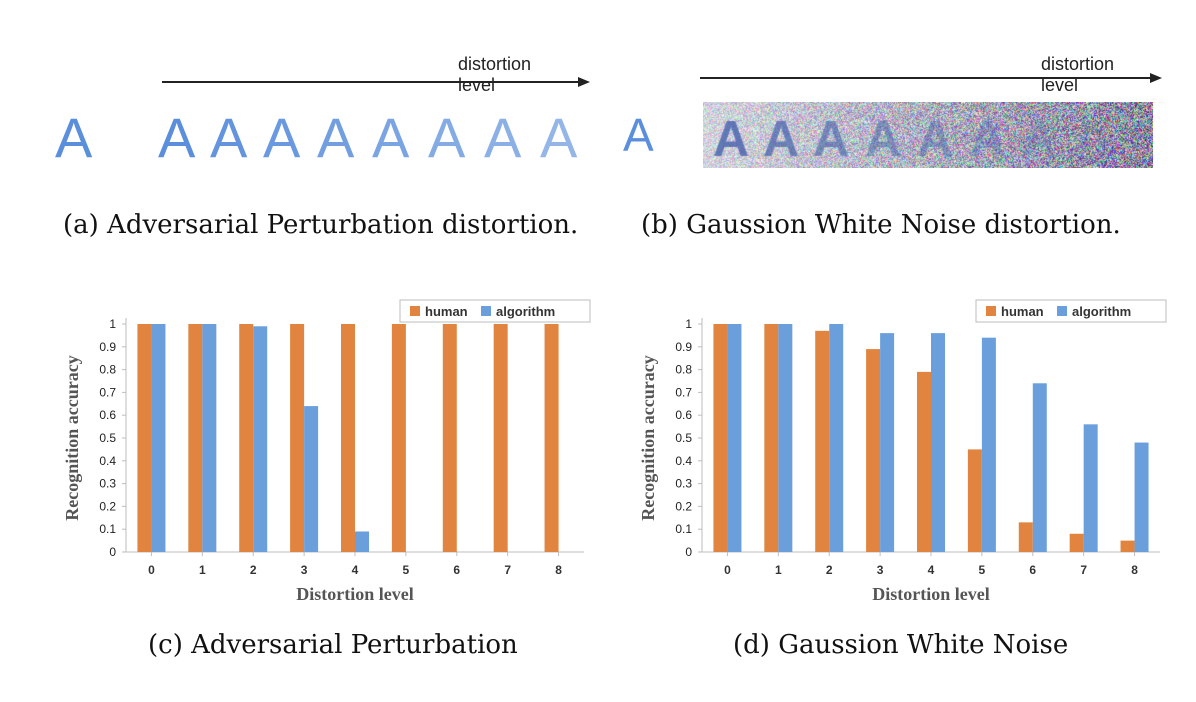 The image size is (1196, 702). Describe the element at coordinates (107, 415) in the screenshot. I see `y-tick-label: 0.6` at that location.